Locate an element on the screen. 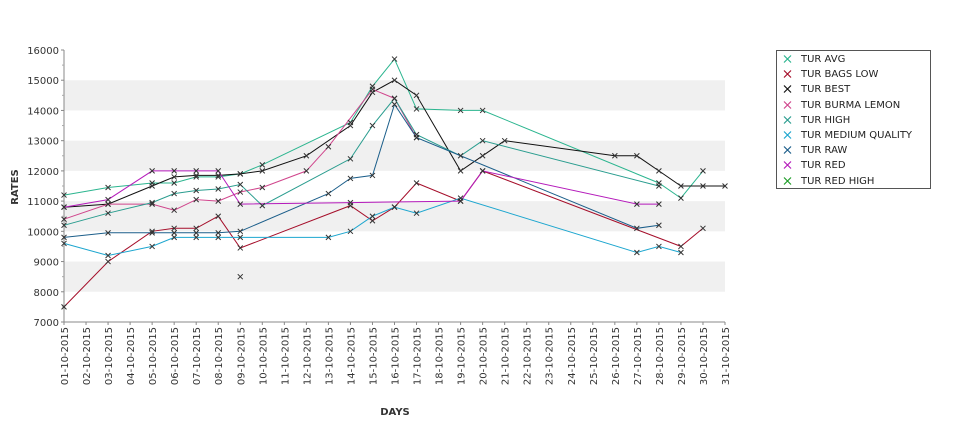 The width and height of the screenshot is (975, 433). x-tick-label: 26-10-2015 is located at coordinates (616, 356).